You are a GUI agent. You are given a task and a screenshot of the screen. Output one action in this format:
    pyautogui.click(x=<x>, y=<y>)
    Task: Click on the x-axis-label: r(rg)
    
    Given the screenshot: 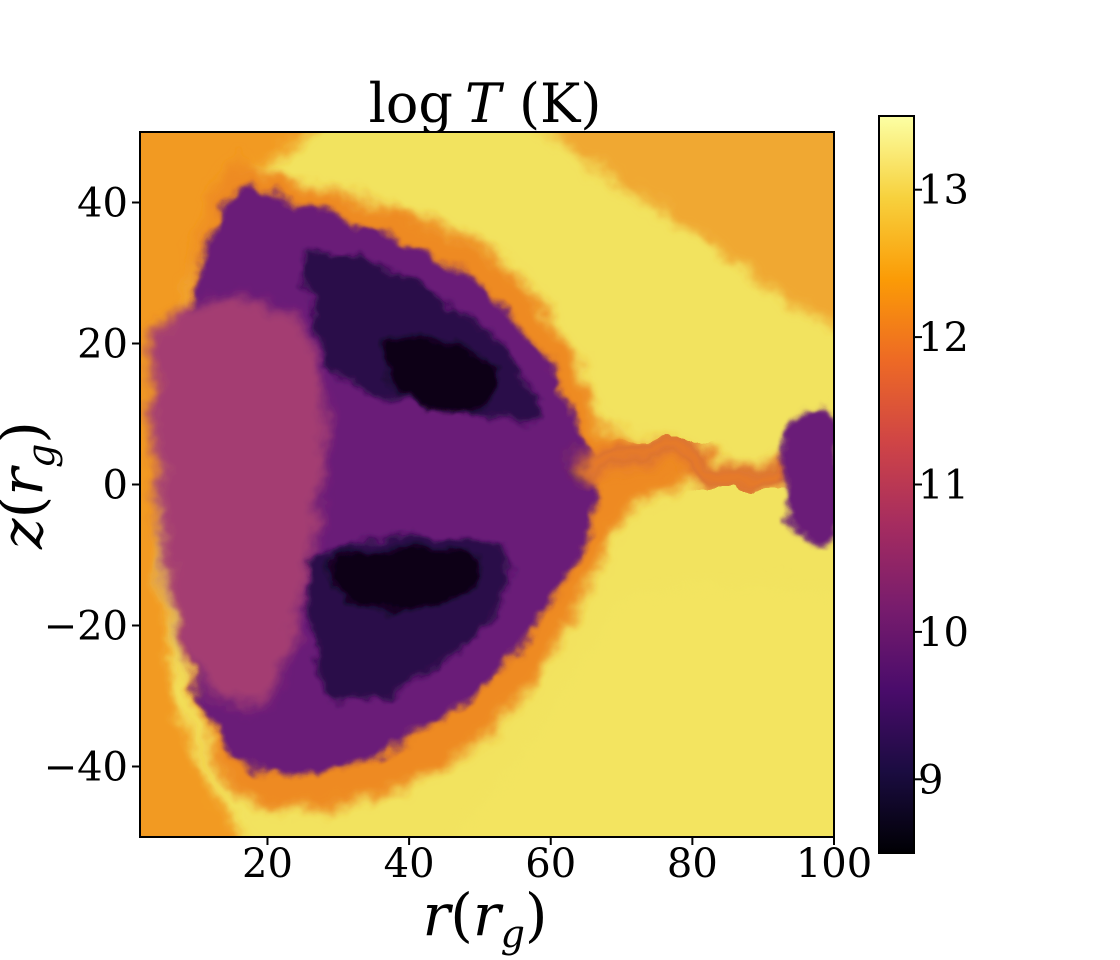 What is the action you would take?
    pyautogui.click(x=484, y=918)
    